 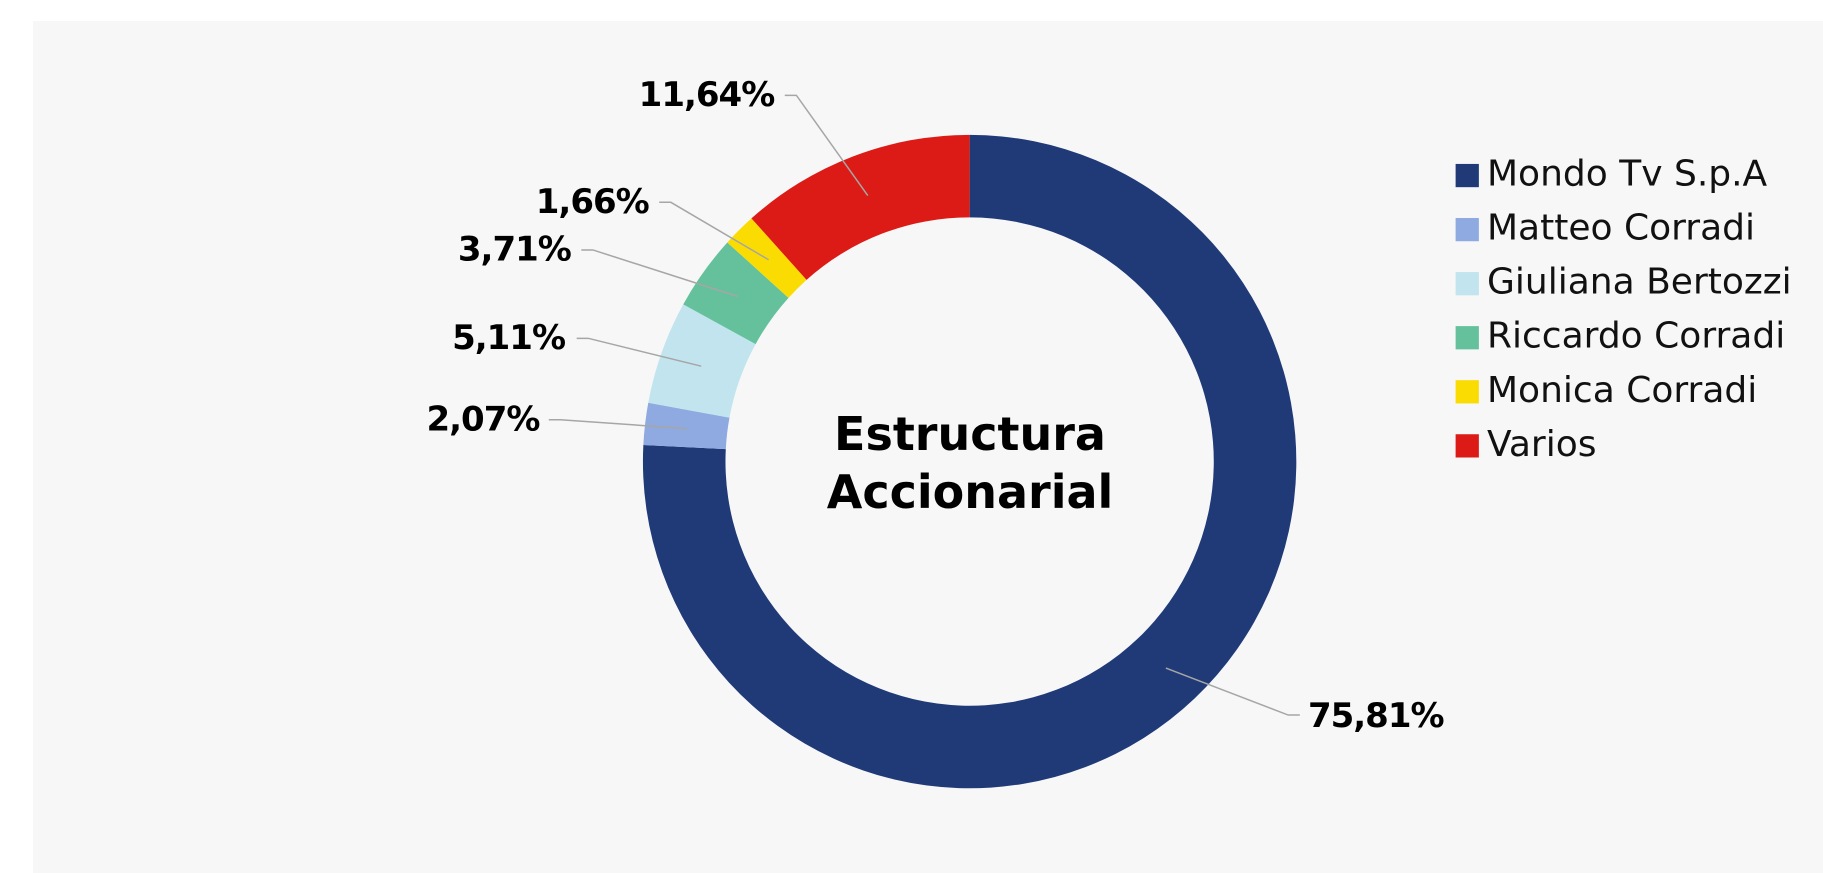 What do you see at coordinates (1376, 716) in the screenshot?
I see `data-label: 75,81%` at bounding box center [1376, 716].